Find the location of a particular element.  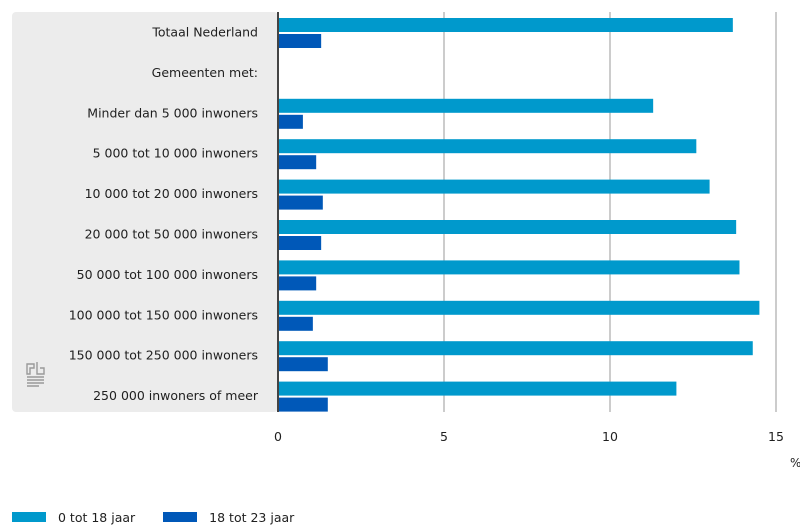

category-label: 150 000 tot 250 000 inwoners is located at coordinates (163, 355).